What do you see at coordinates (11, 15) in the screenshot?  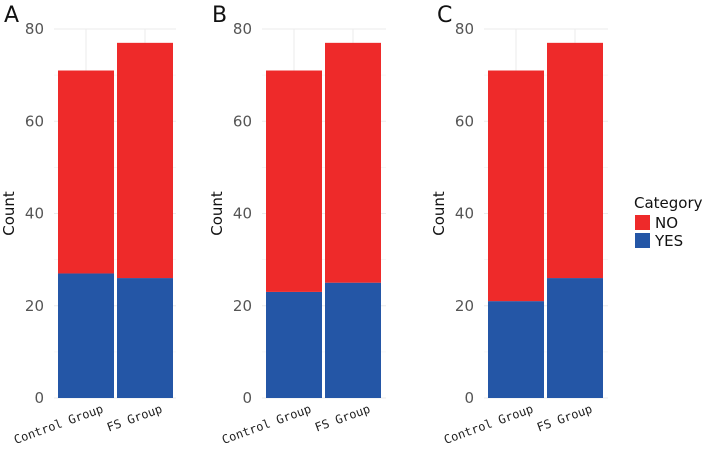 I see `panel-label: A` at bounding box center [11, 15].